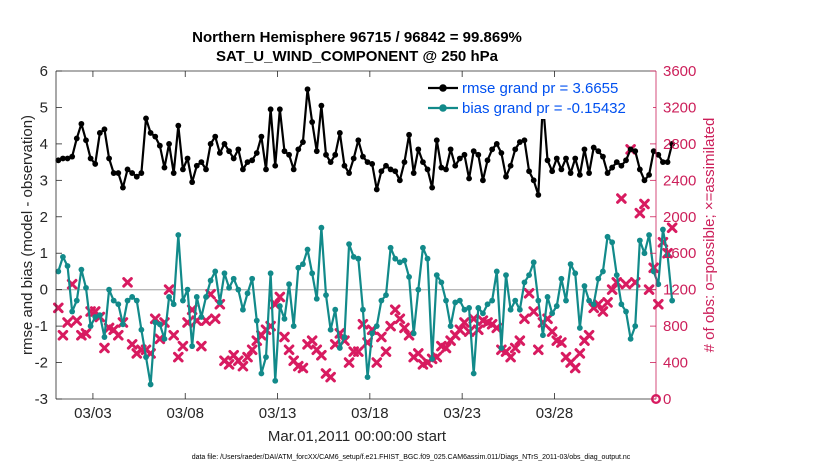 The image size is (830, 470). What do you see at coordinates (44, 107) in the screenshot?
I see `y-tick-label: 5` at bounding box center [44, 107].